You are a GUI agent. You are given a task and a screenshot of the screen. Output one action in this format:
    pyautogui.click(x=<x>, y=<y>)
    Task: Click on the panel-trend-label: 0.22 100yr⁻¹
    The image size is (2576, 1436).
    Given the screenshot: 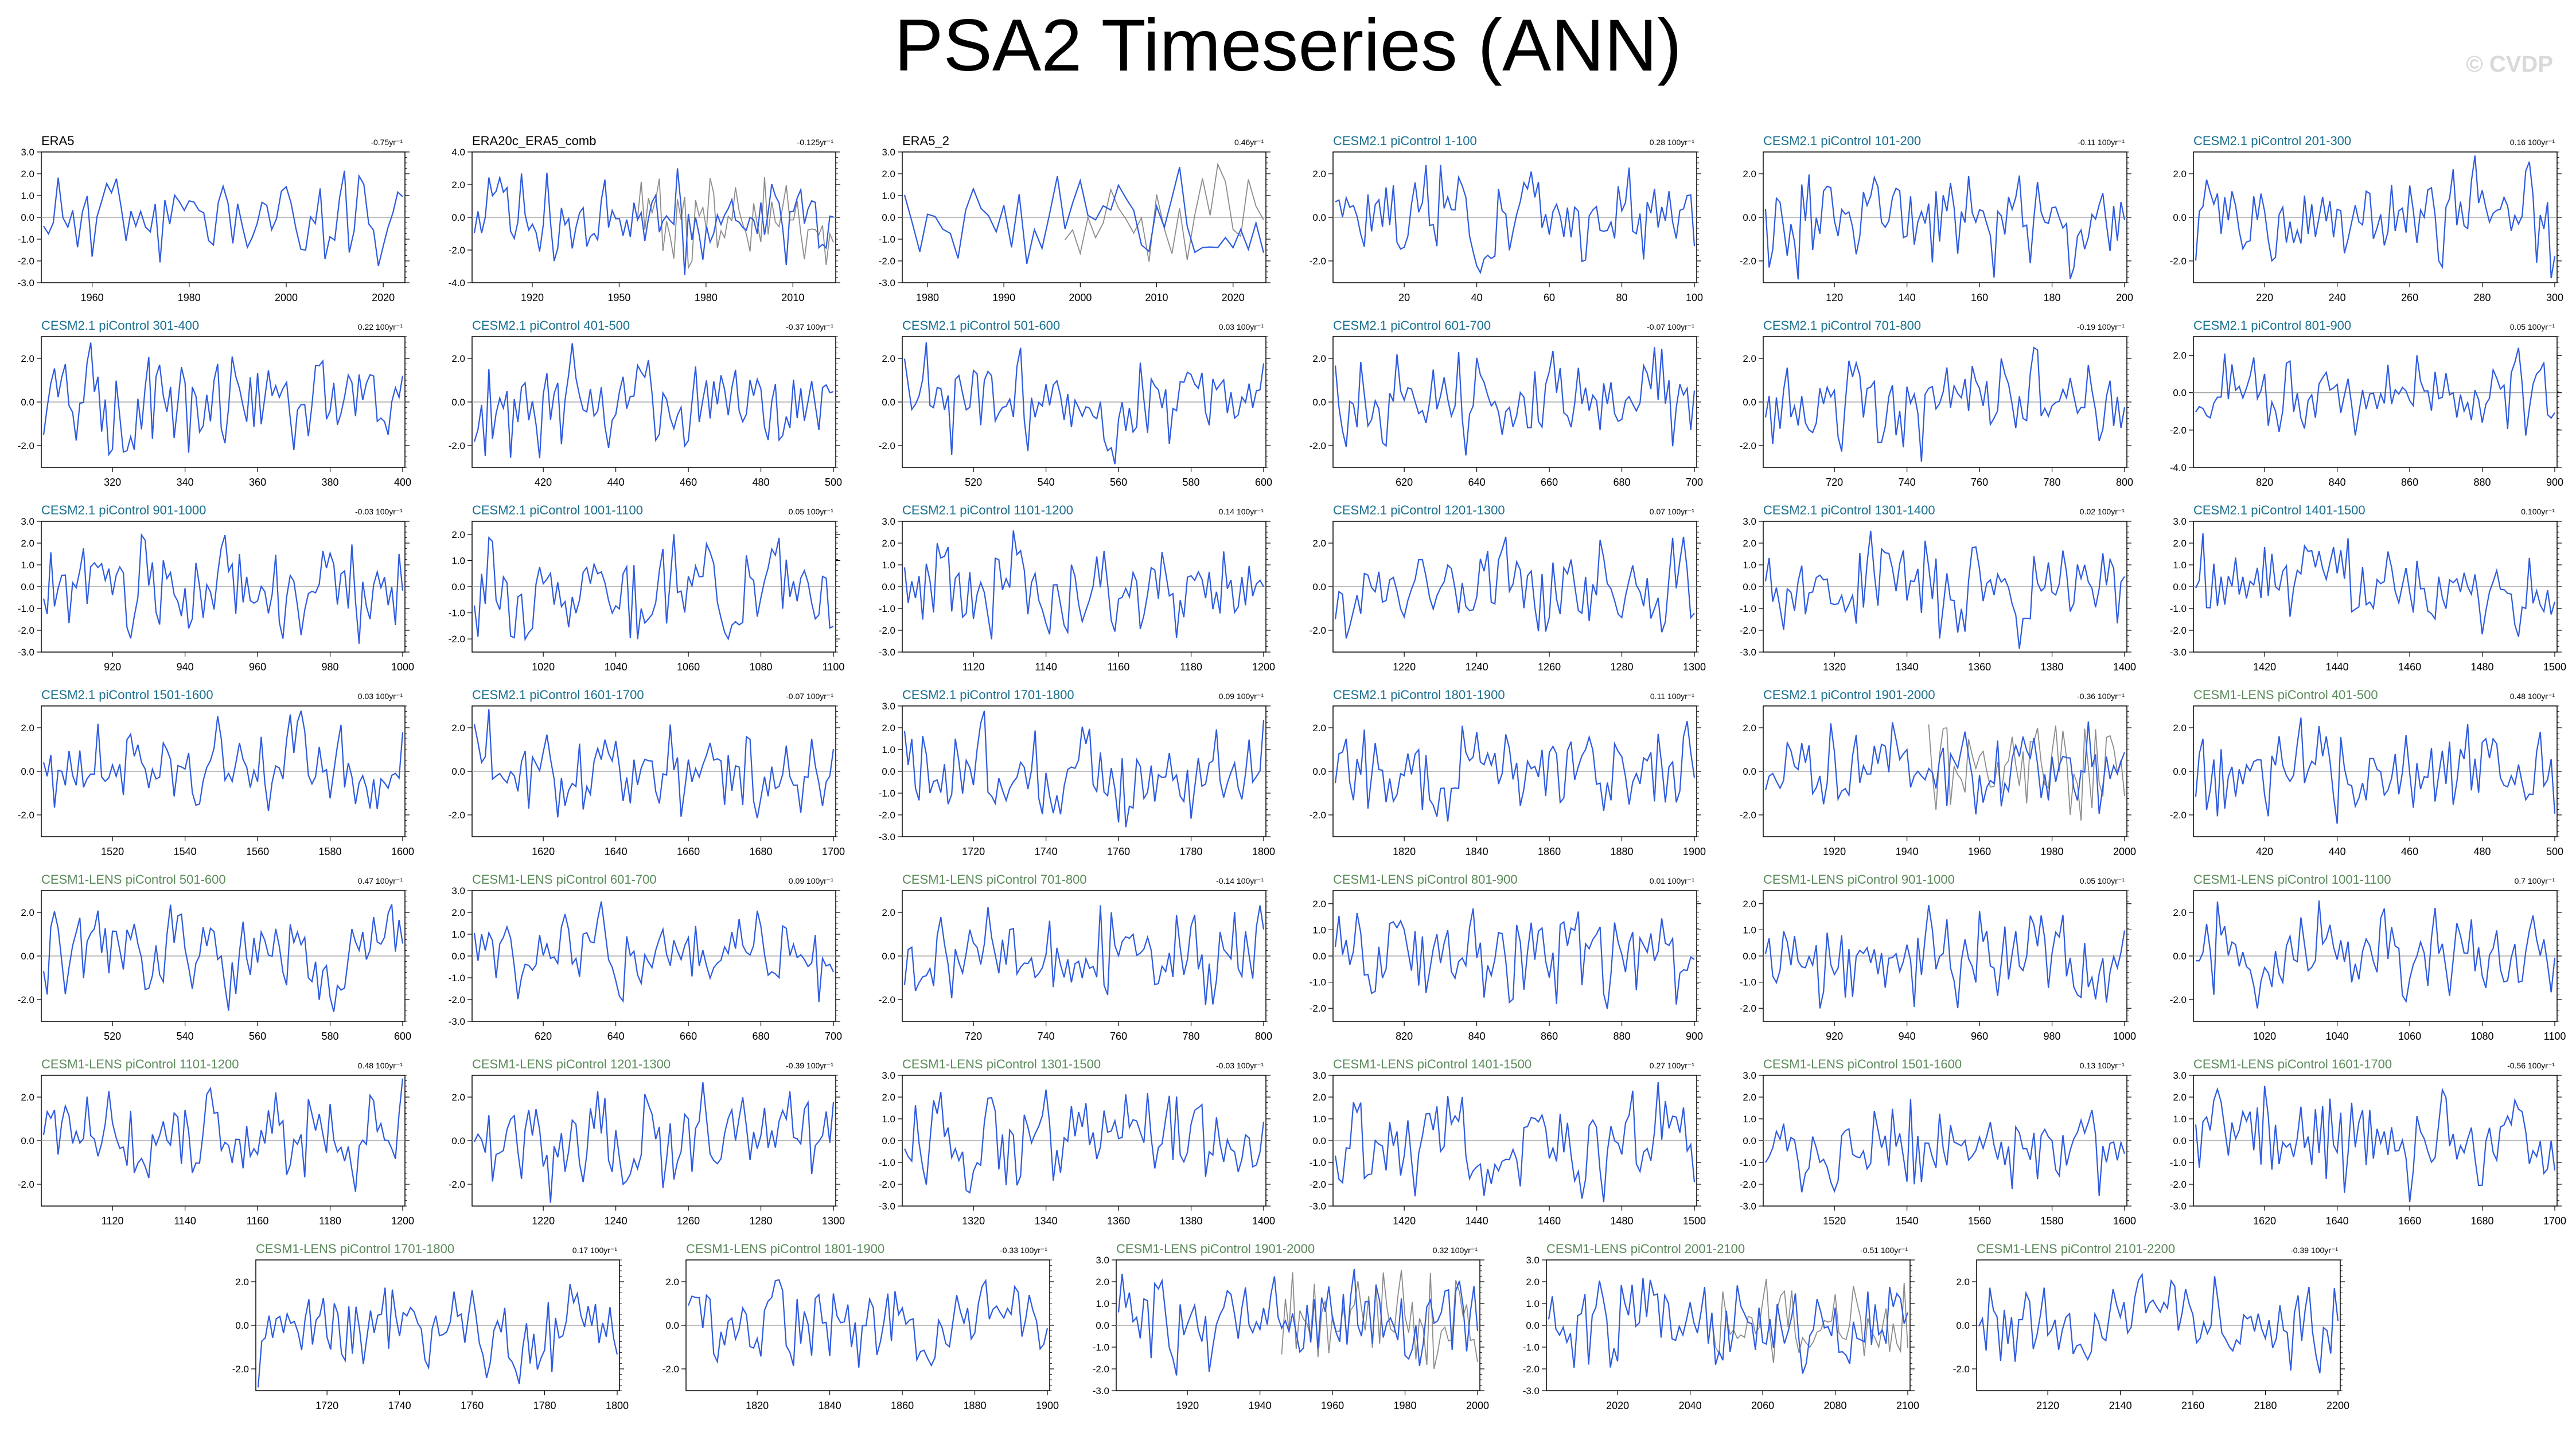 What is the action you would take?
    pyautogui.click(x=381, y=326)
    